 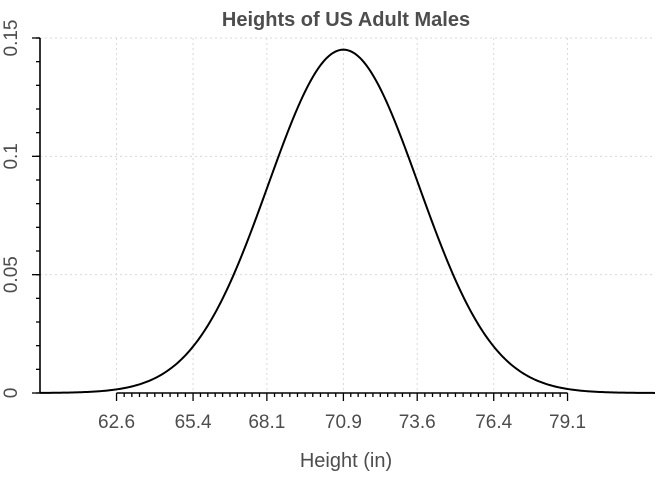 I want to click on x-tick-label: 70.9, so click(x=343, y=422).